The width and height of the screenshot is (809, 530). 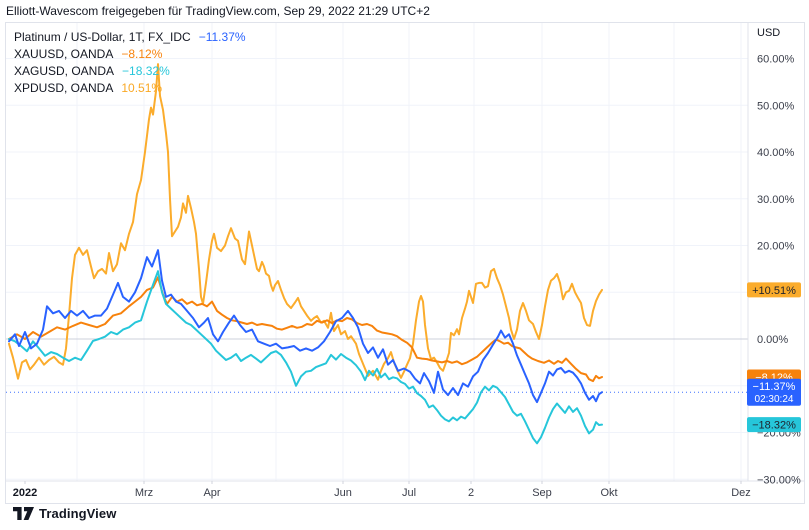 I want to click on time-axis-label: Apr, so click(x=211, y=493).